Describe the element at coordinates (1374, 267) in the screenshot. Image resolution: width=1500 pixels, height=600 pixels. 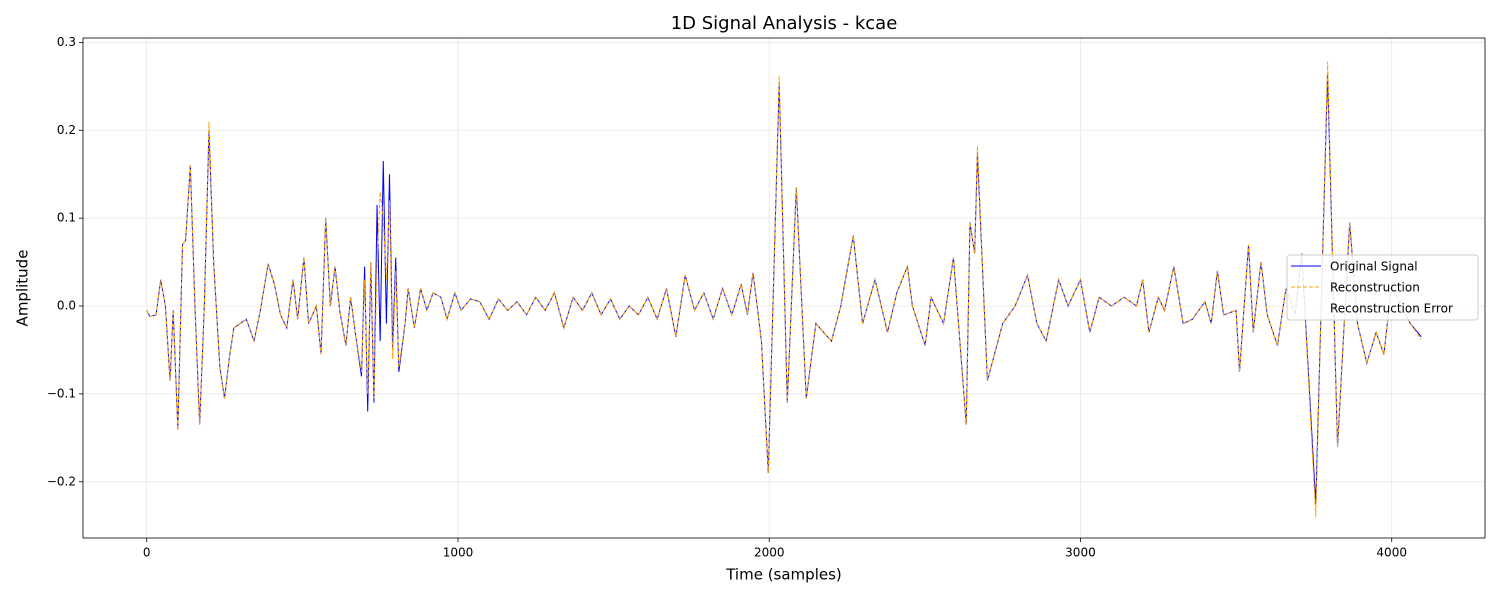
I see `legend-label: Original Signal` at that location.